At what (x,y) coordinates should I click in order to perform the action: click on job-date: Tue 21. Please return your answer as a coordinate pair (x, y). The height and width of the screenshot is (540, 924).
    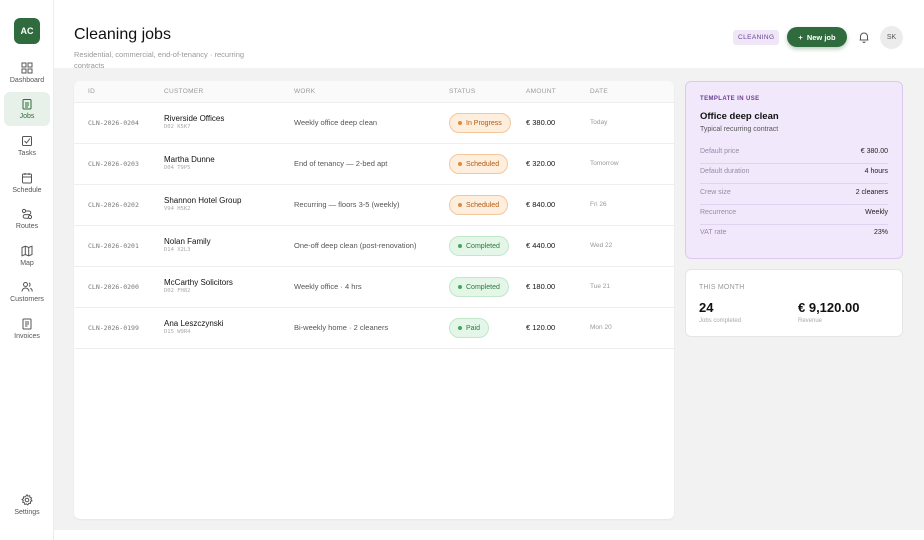
    Looking at the image, I should click on (600, 286).